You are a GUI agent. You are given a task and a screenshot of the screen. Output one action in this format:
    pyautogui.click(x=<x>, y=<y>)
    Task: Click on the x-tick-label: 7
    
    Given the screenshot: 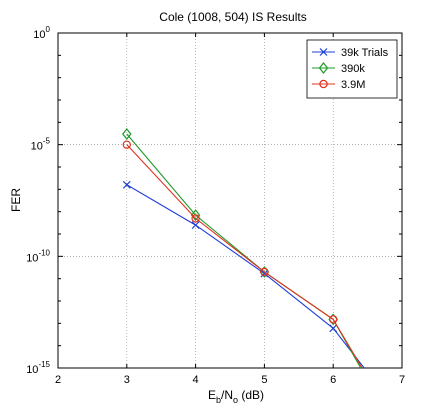 What is the action you would take?
    pyautogui.click(x=402, y=380)
    